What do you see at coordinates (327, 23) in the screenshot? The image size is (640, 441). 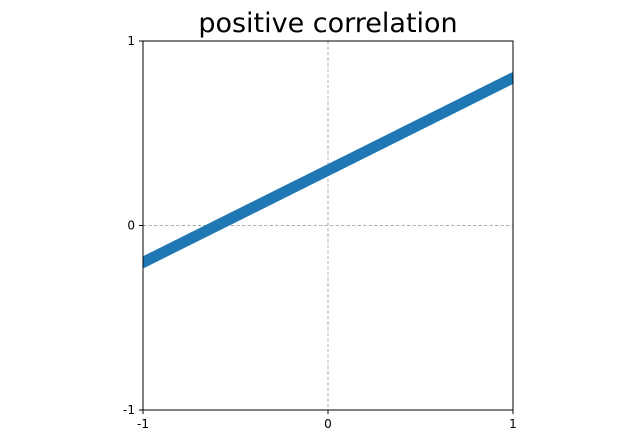 I see `chart-title: positive correlation` at bounding box center [327, 23].